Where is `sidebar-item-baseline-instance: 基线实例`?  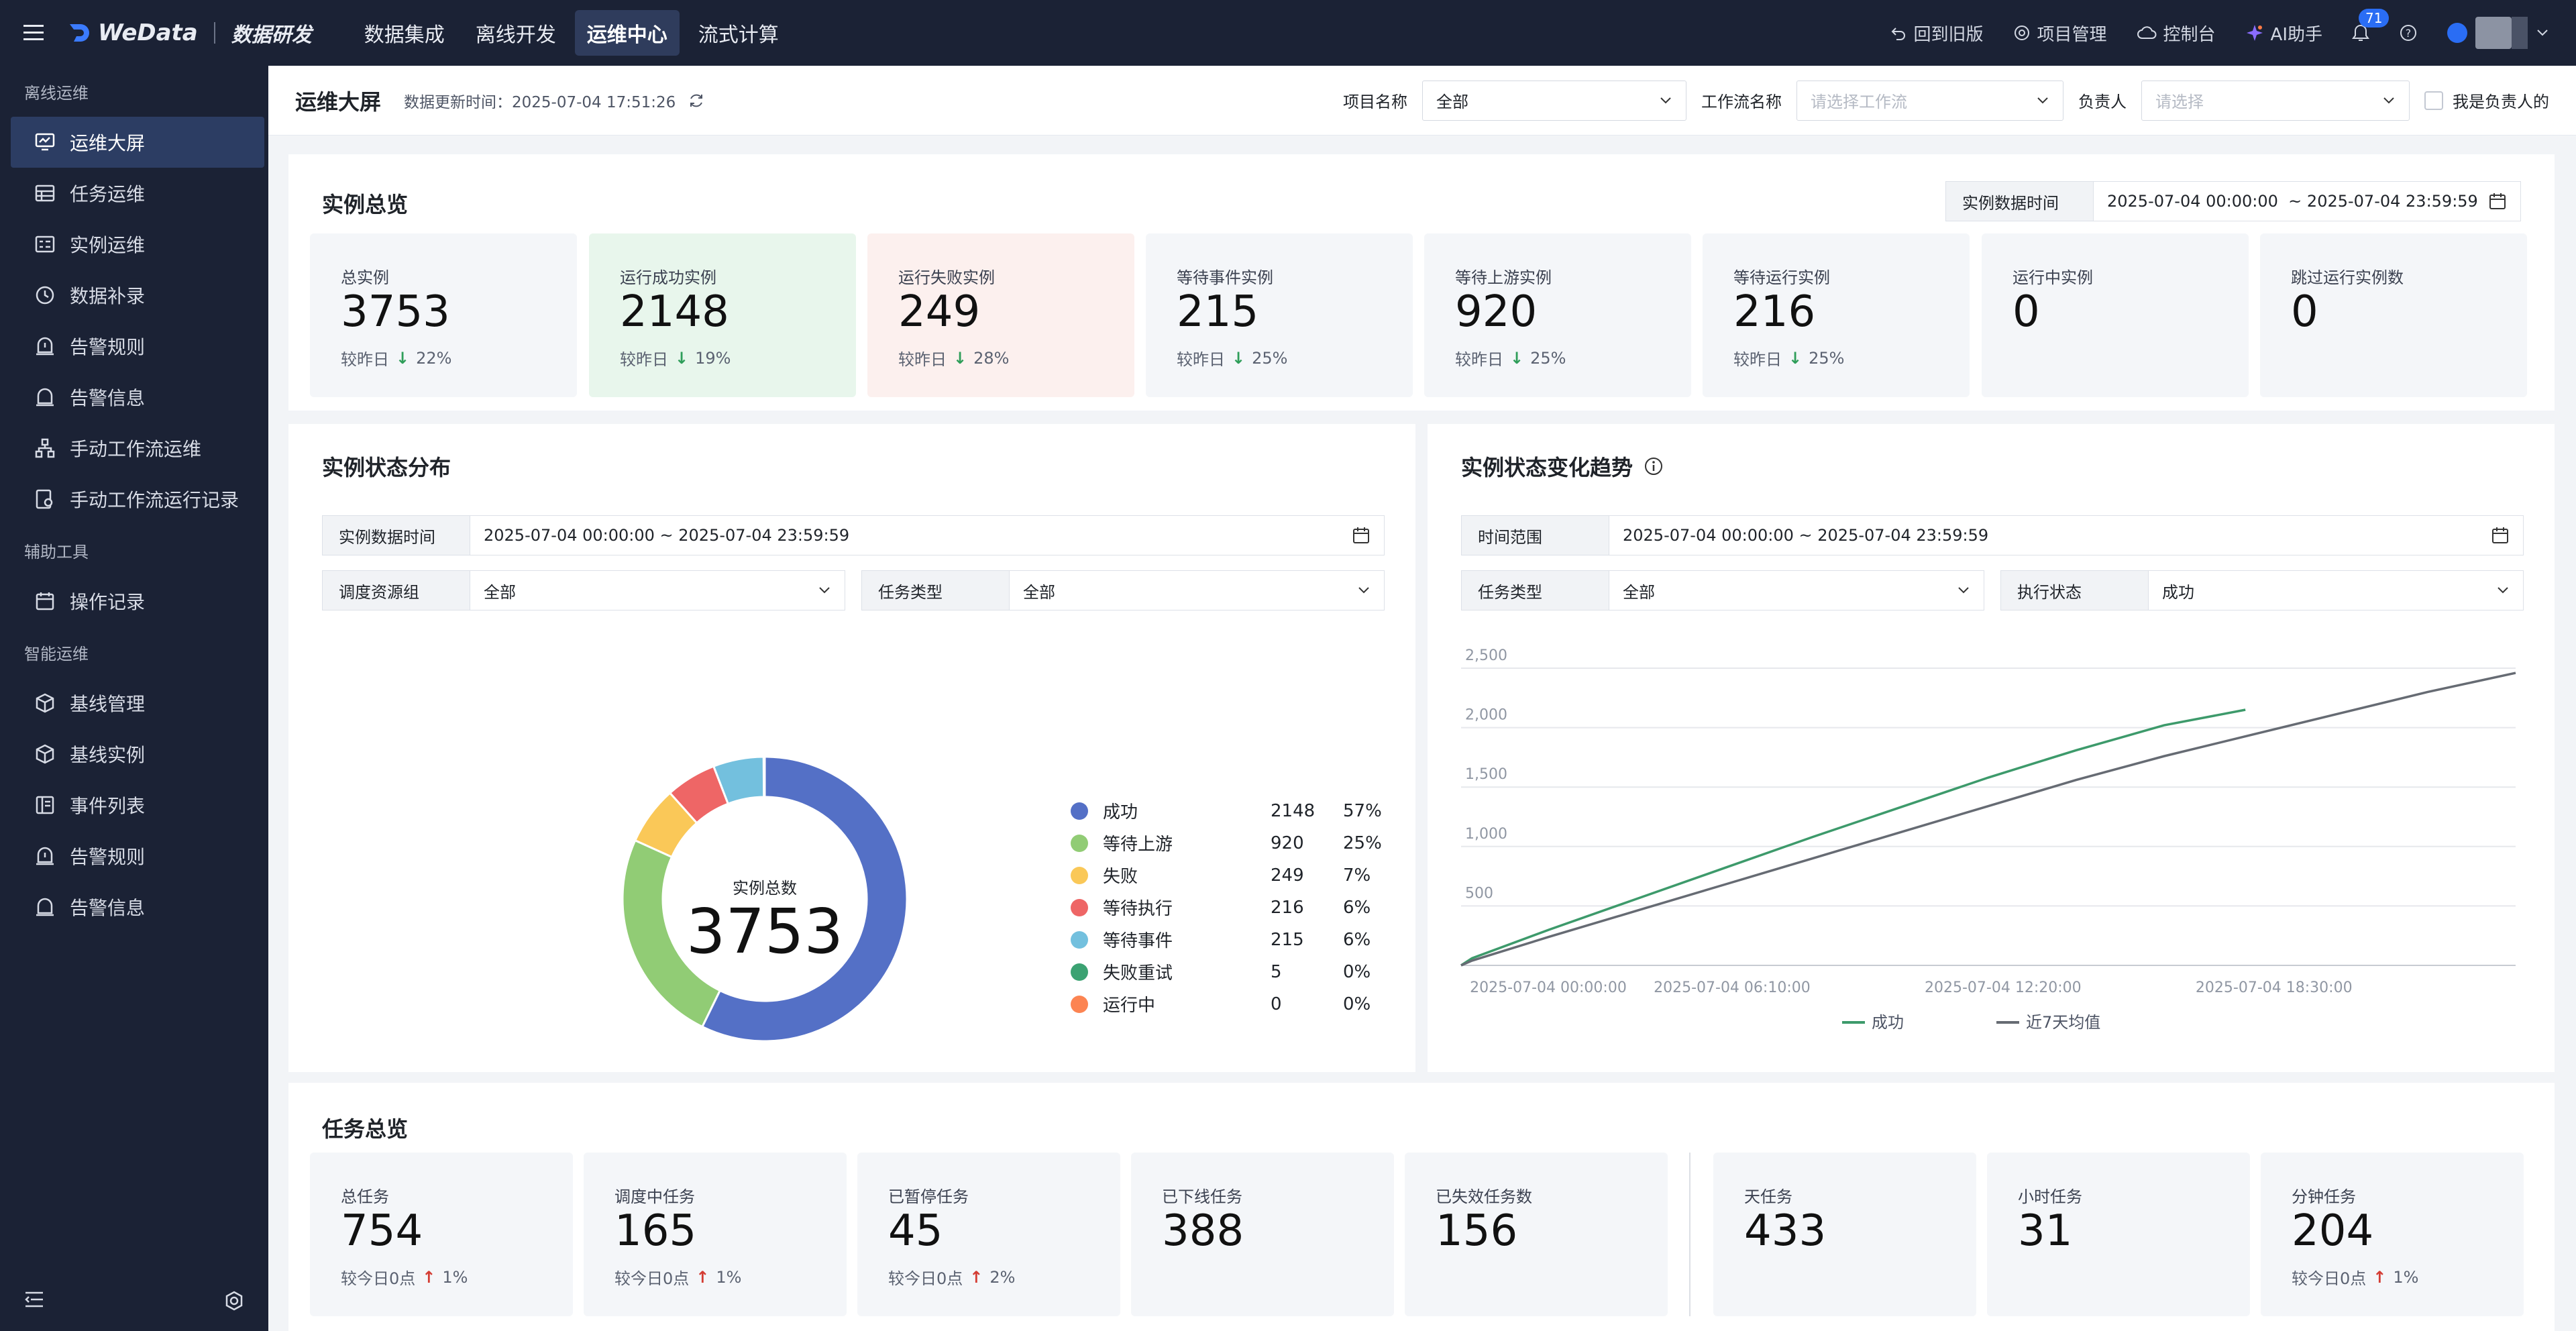 sidebar-item-baseline-instance: 基线实例 is located at coordinates (137, 754).